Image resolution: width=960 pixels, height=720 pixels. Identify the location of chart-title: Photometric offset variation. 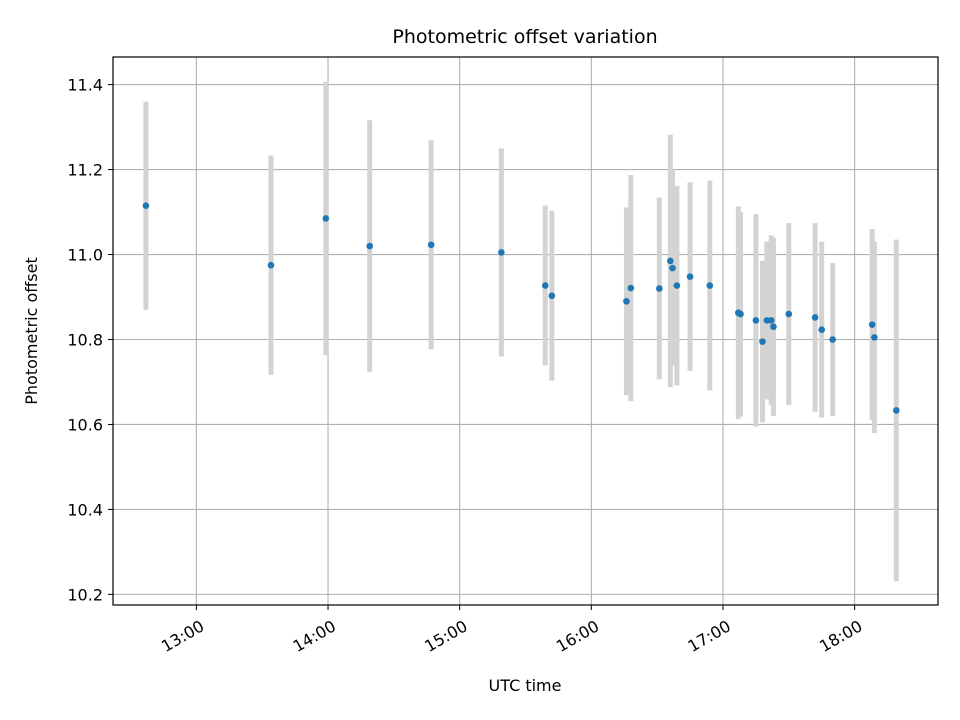
(524, 37).